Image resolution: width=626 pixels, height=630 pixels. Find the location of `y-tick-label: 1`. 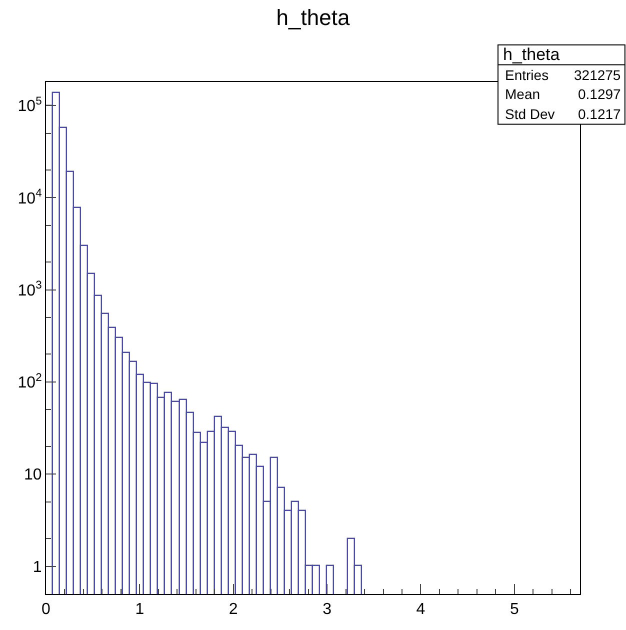

y-tick-label: 1 is located at coordinates (37, 567).